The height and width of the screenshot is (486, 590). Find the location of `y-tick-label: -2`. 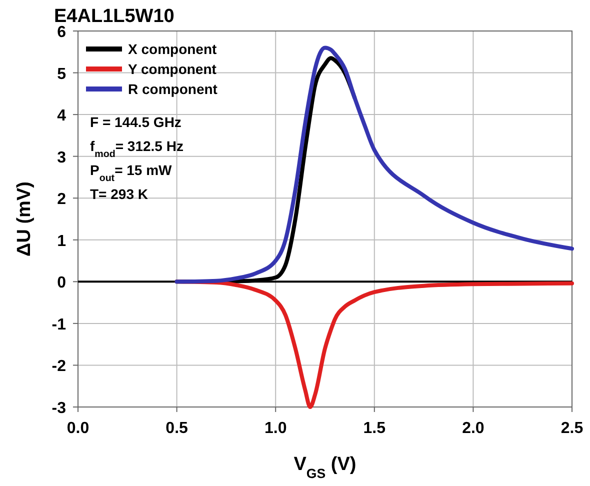

y-tick-label: -2 is located at coordinates (59, 367).